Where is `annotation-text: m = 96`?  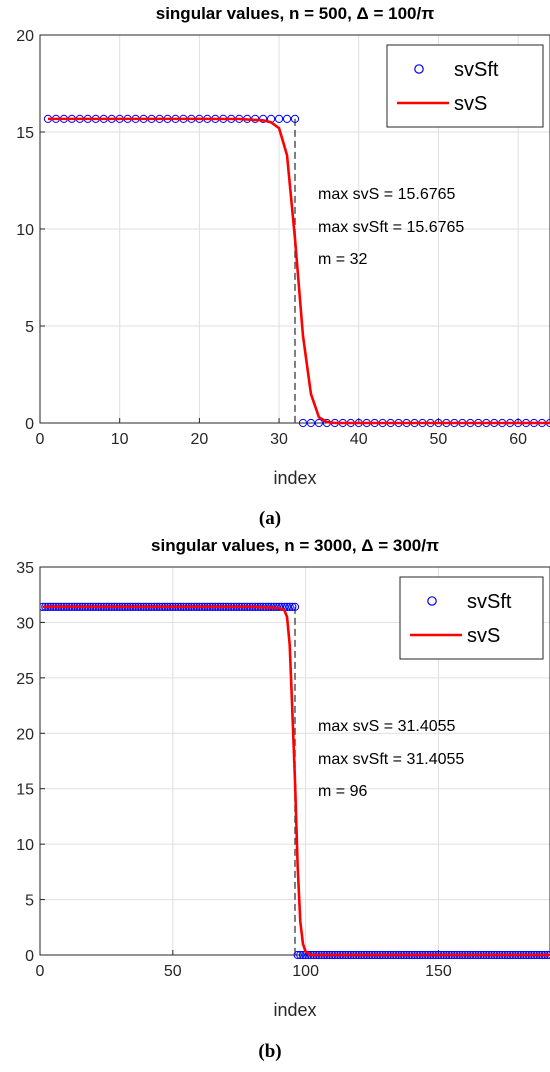
annotation-text: m = 96 is located at coordinates (342, 791).